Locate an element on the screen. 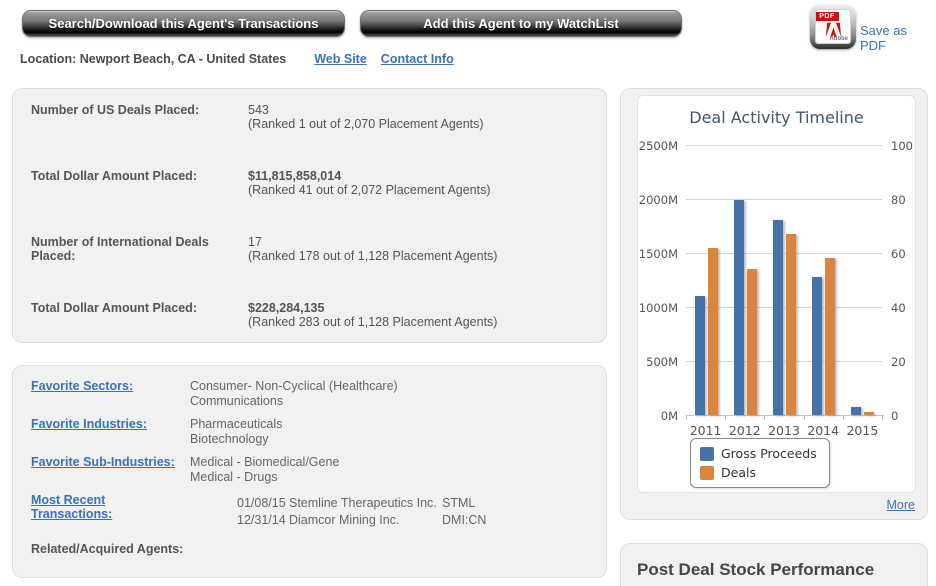 Image resolution: width=936 pixels, height=586 pixels. adobe-logo-icon is located at coordinates (833, 30).